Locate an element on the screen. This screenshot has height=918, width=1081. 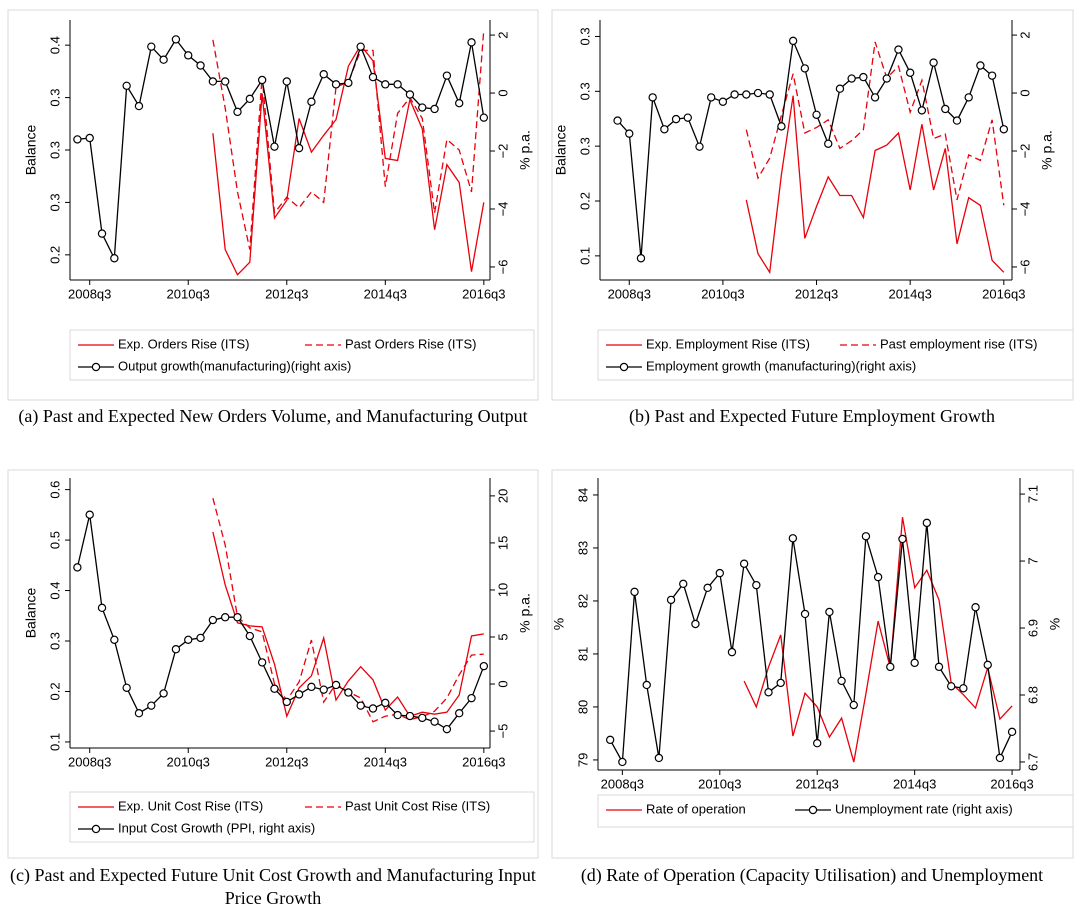
y-tick-label: 0.5 is located at coordinates (54, 540).